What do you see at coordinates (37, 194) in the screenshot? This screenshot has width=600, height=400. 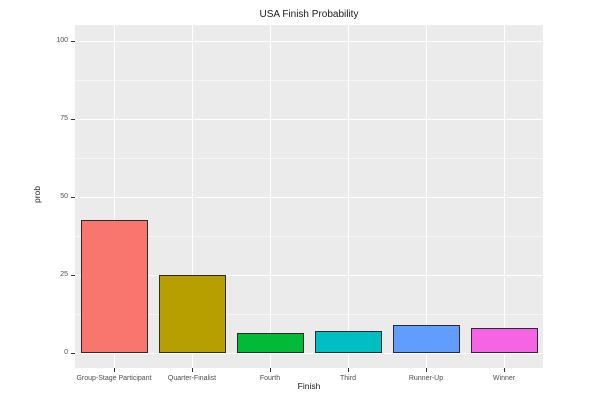 I see `y-axis-title: prob` at bounding box center [37, 194].